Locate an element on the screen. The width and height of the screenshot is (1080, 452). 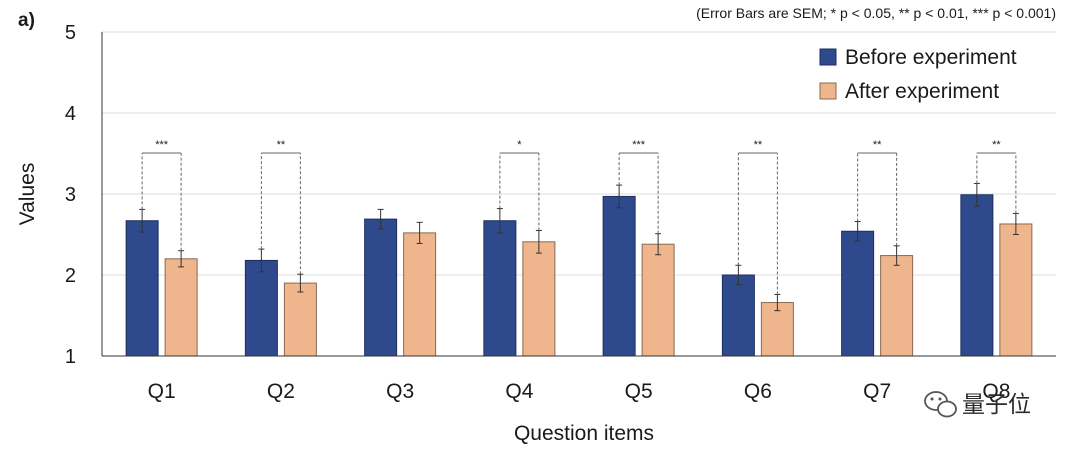
y-tick-label: 2 is located at coordinates (70, 276).